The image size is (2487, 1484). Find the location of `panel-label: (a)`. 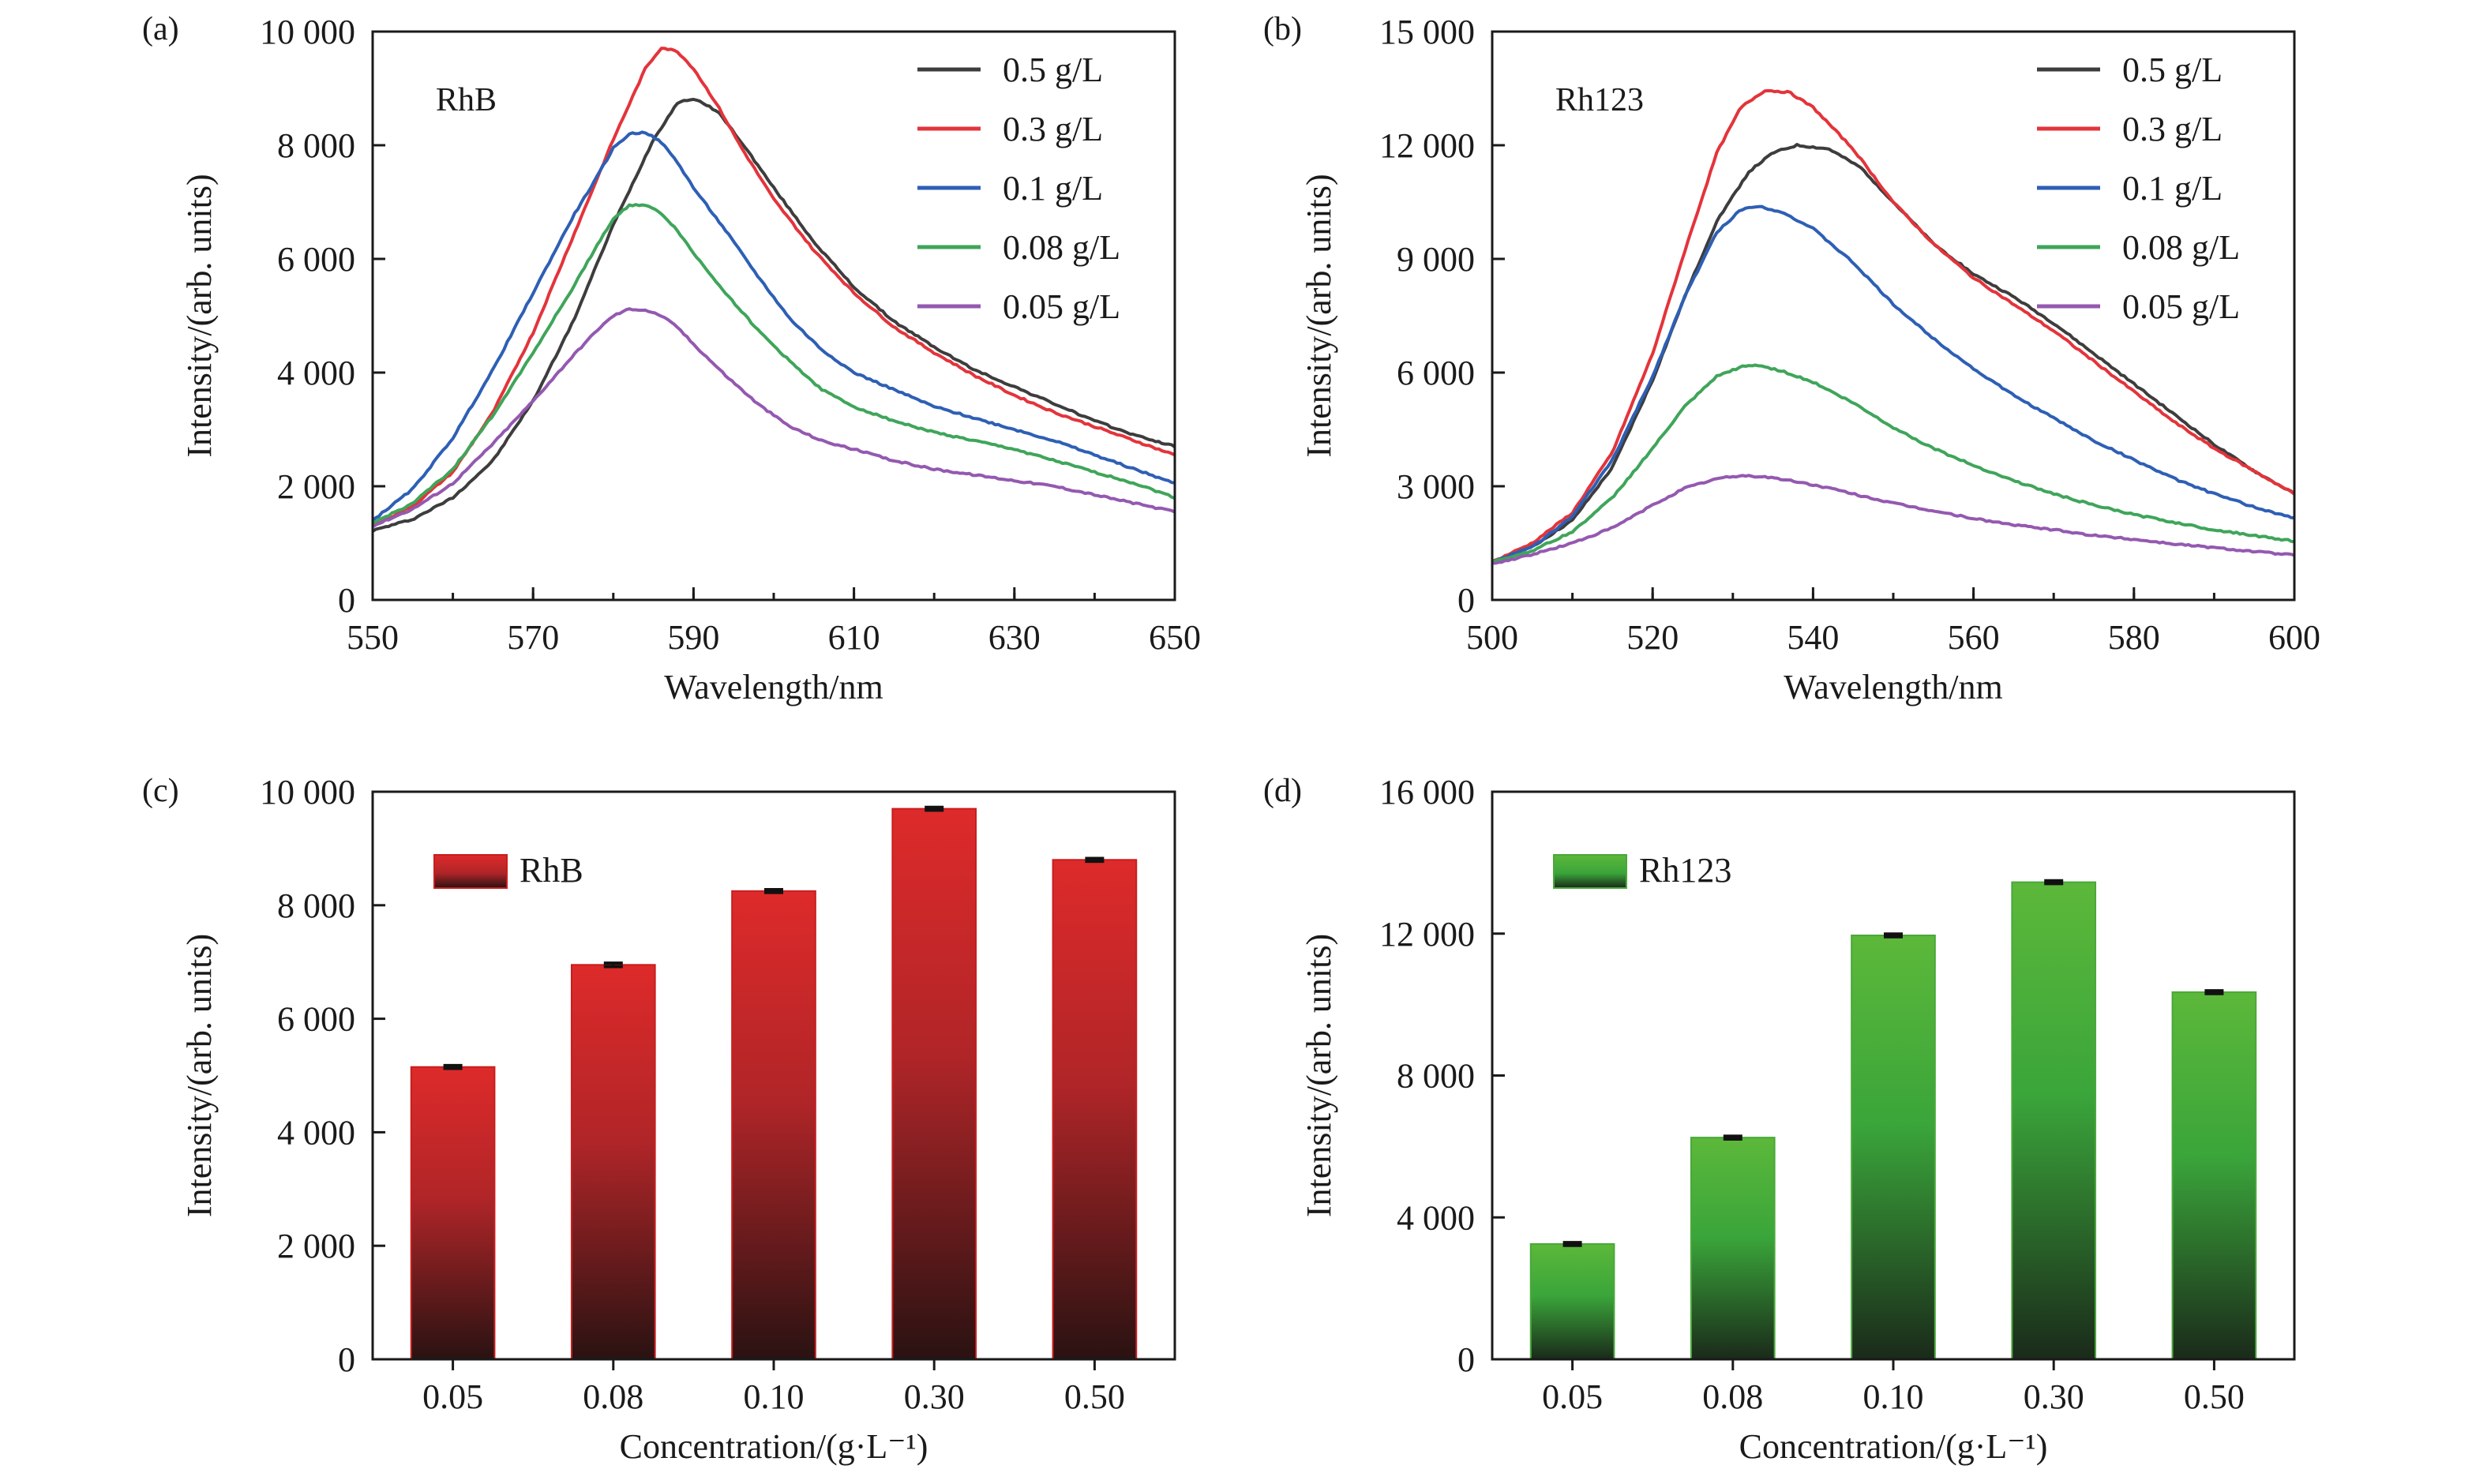

panel-label: (a) is located at coordinates (160, 29).